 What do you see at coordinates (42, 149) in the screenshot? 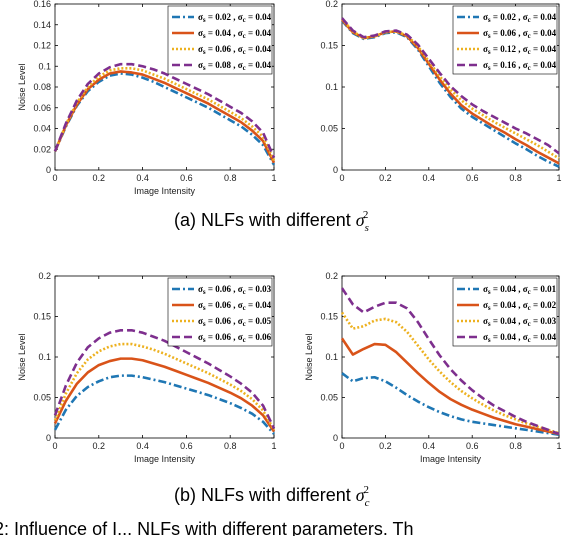
I see `y-tick-label: 0.02` at bounding box center [42, 149].